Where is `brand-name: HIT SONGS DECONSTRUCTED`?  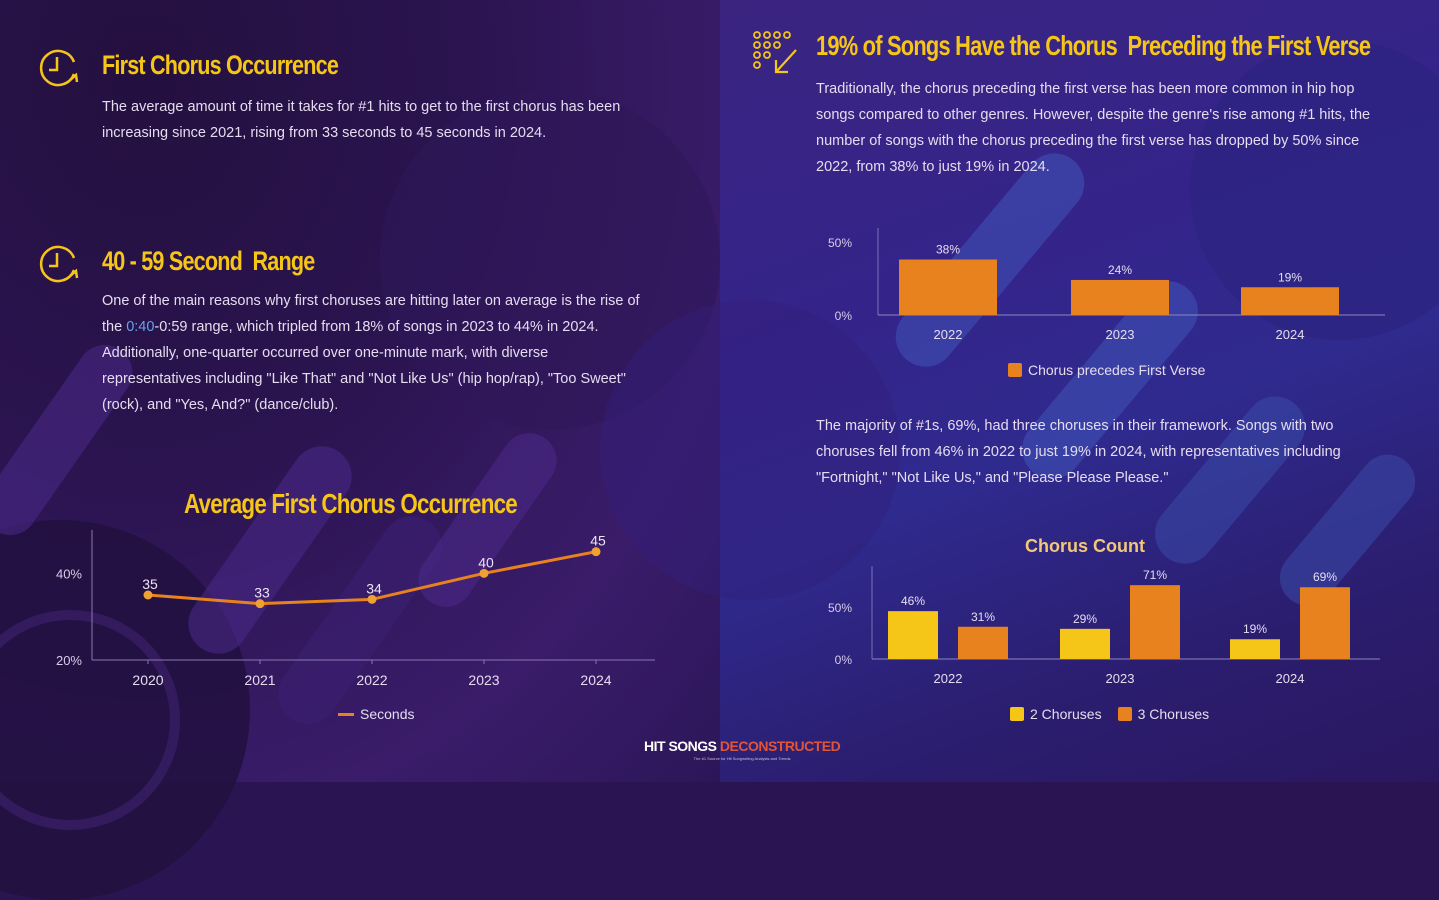
brand-name: HIT SONGS DECONSTRUCTED is located at coordinates (742, 746).